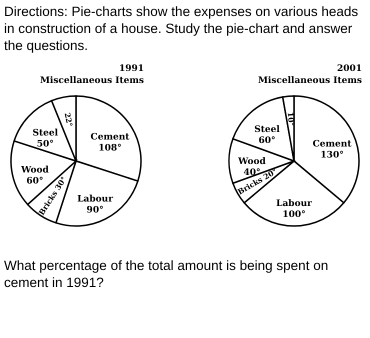 The width and height of the screenshot is (370, 338). Describe the element at coordinates (252, 173) in the screenshot. I see `data-label: 40°` at that location.